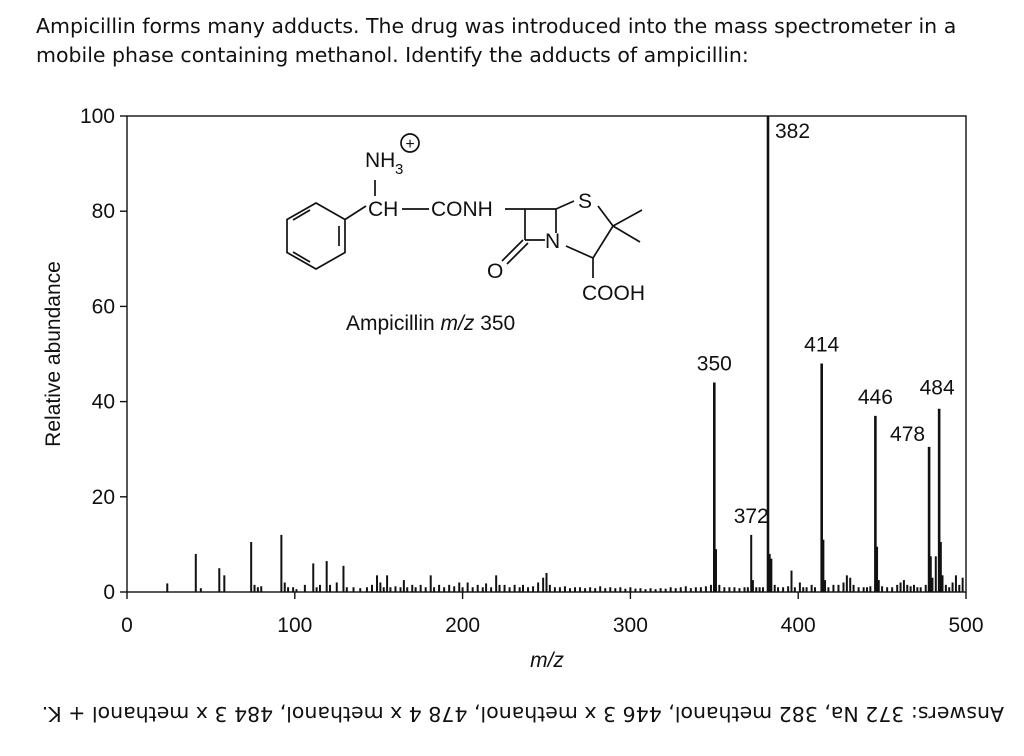 This screenshot has width=1024, height=756. Describe the element at coordinates (393, 323) in the screenshot. I see `caption-prefix: Ampicillin` at that location.